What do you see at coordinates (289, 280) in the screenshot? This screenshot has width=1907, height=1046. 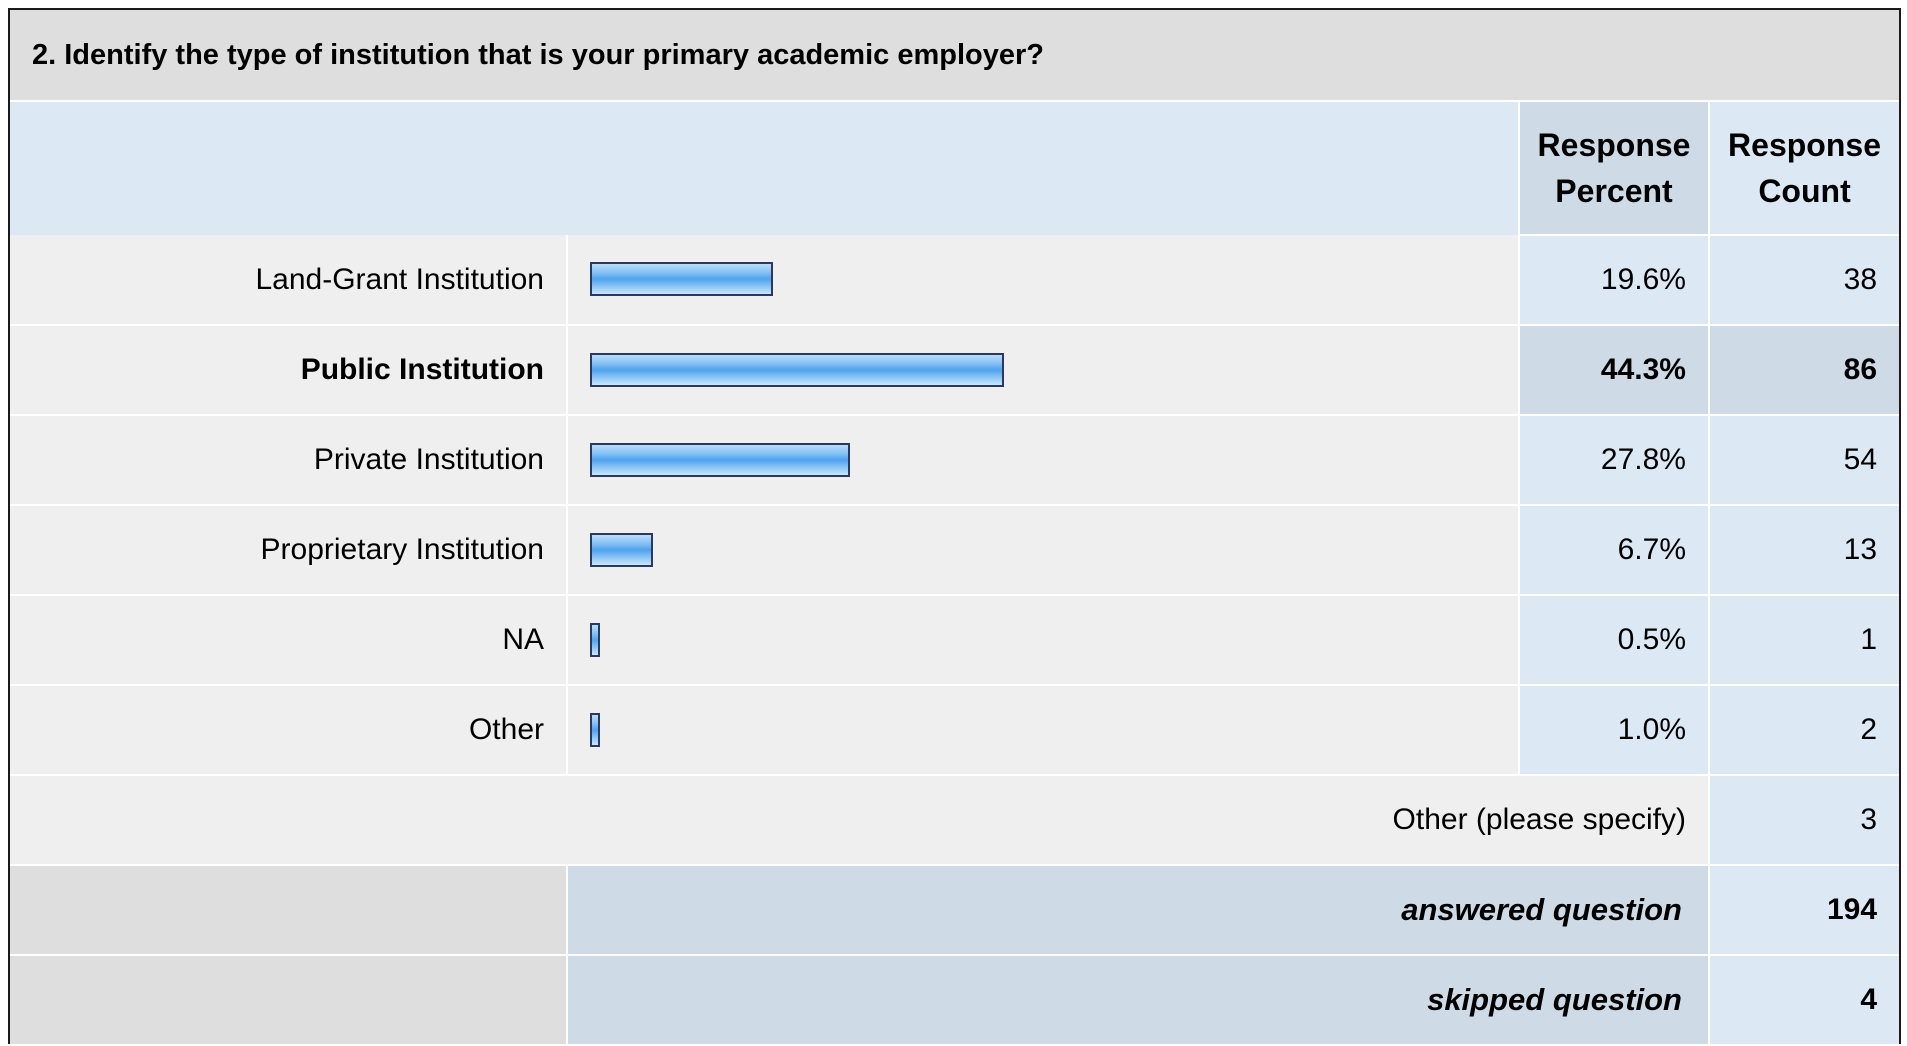 I see `category-label: Land-Grant Institution` at bounding box center [289, 280].